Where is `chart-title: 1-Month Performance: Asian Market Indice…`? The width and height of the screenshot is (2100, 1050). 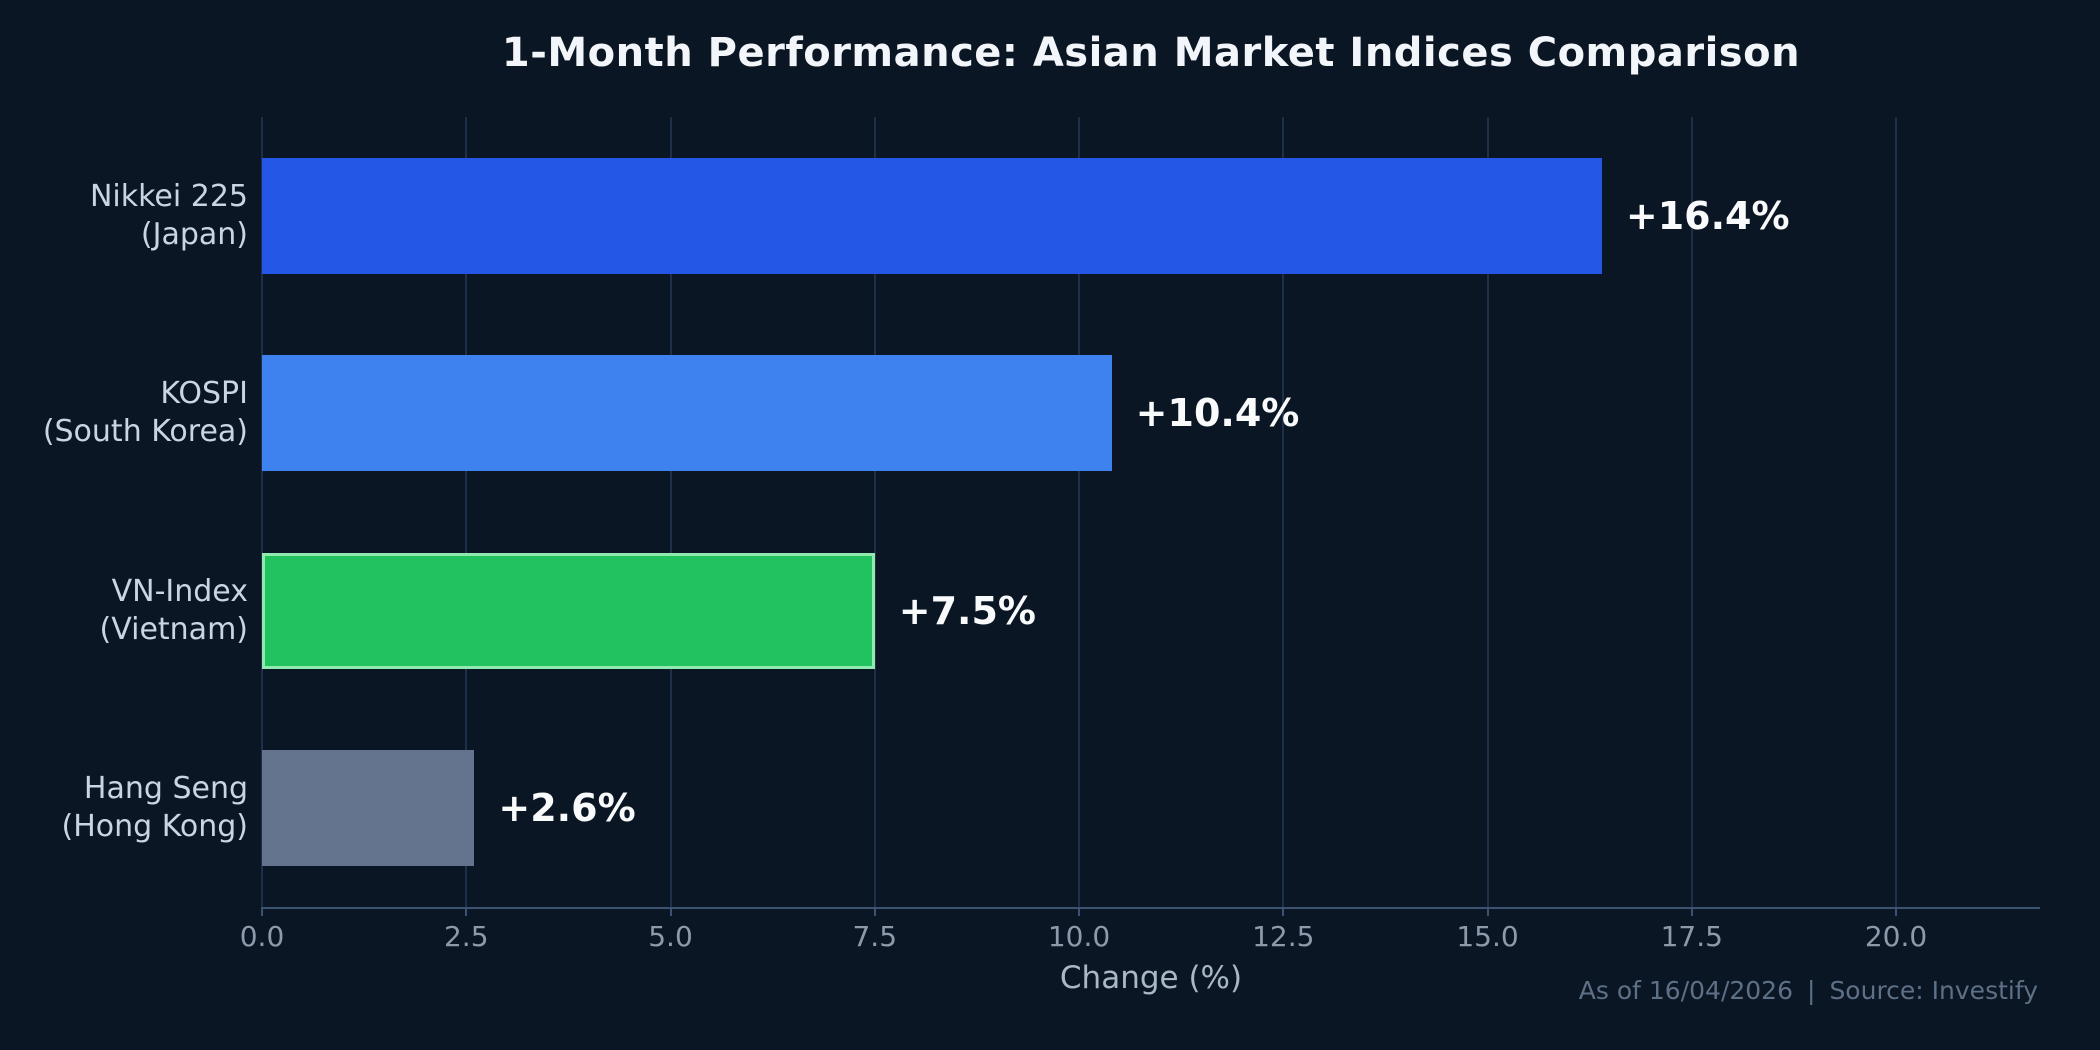
chart-title: 1-Month Performance: Asian Market Indice… is located at coordinates (1151, 53).